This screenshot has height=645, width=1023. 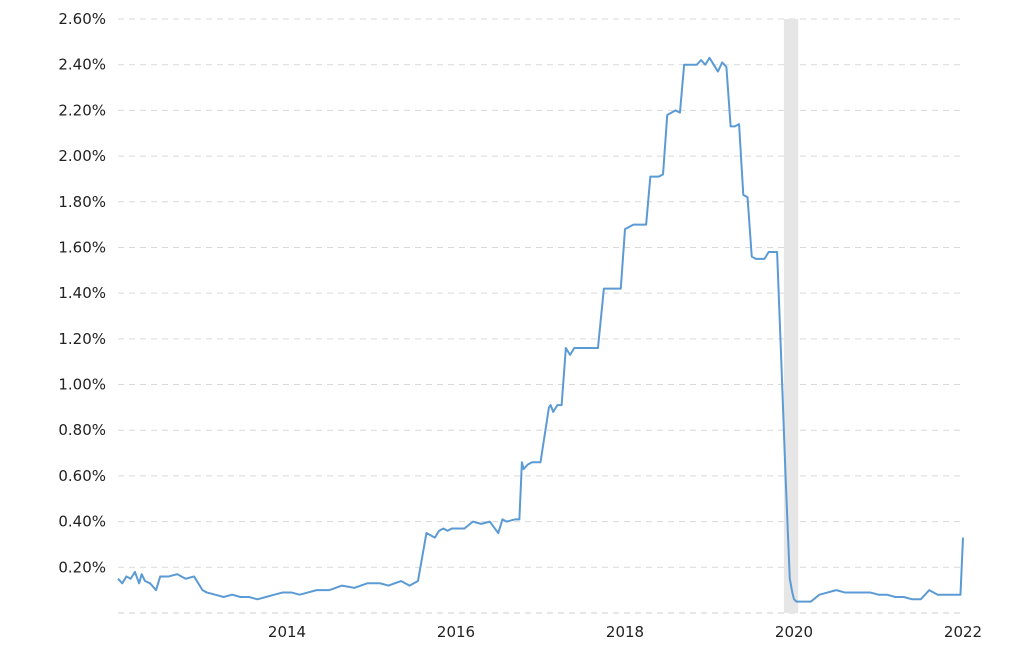 I want to click on y-tick-label: 2.60%, so click(x=82, y=19).